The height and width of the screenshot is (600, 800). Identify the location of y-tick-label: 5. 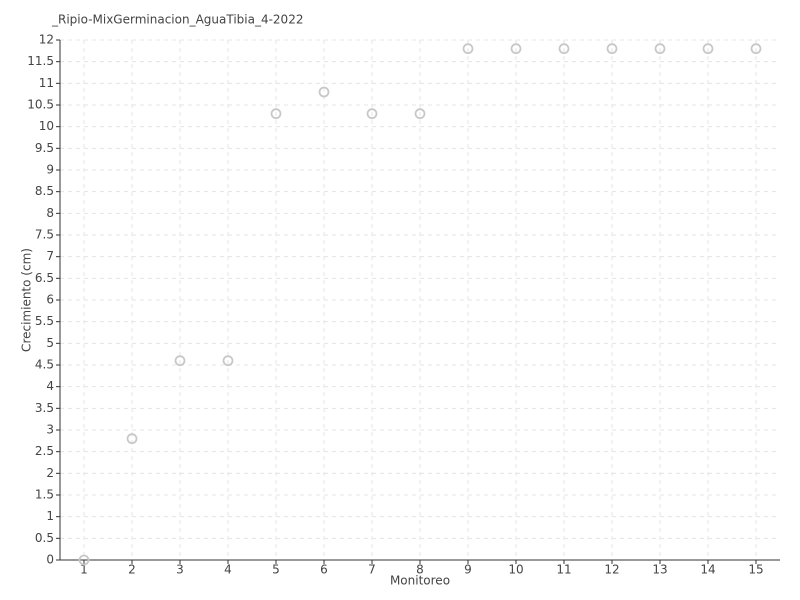
(50, 343).